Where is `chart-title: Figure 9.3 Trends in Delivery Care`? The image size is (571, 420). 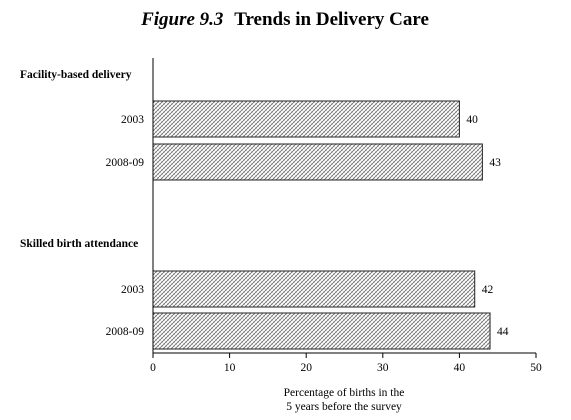
chart-title: Figure 9.3 Trends in Delivery Care is located at coordinates (284, 19).